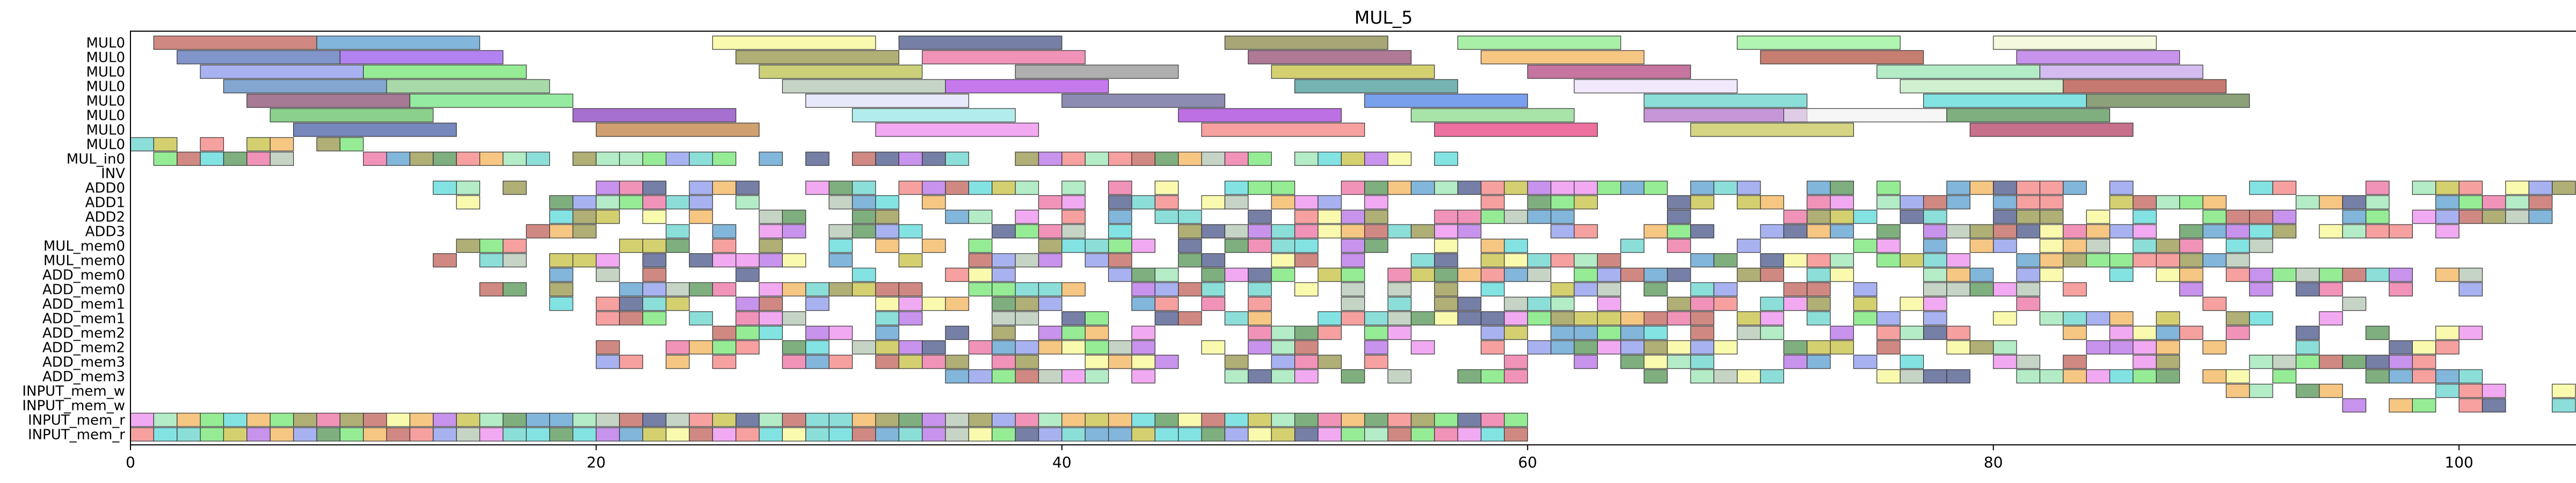  I want to click on y-tick-label: ADD1, so click(105, 203).